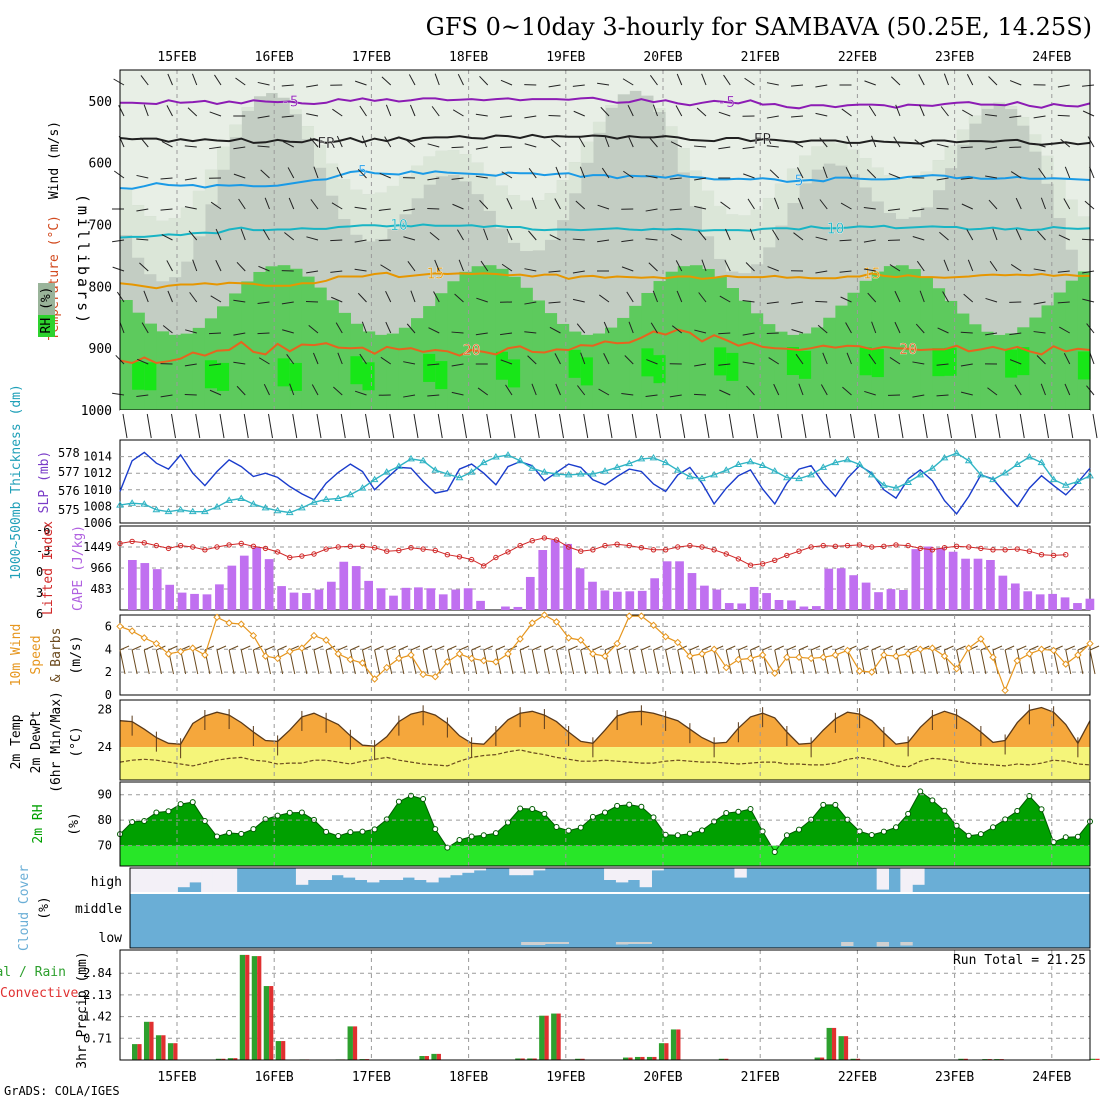  Describe the element at coordinates (468, 57) in the screenshot. I see `top-date-18FEB: 18FEB` at that location.